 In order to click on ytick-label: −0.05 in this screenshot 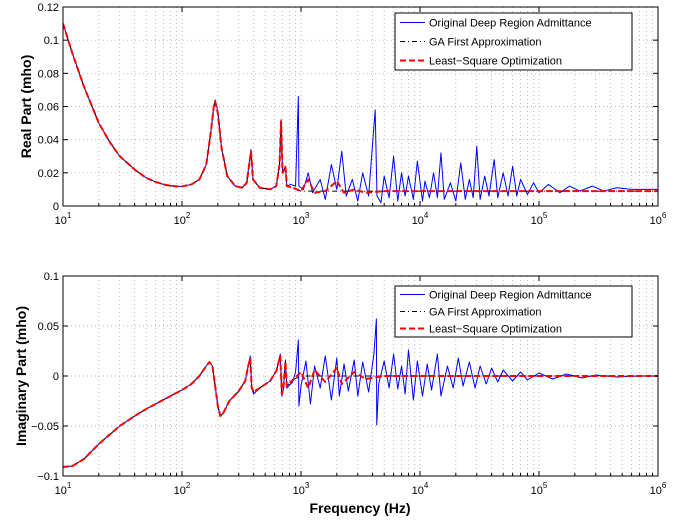, I will do `click(45, 427)`.